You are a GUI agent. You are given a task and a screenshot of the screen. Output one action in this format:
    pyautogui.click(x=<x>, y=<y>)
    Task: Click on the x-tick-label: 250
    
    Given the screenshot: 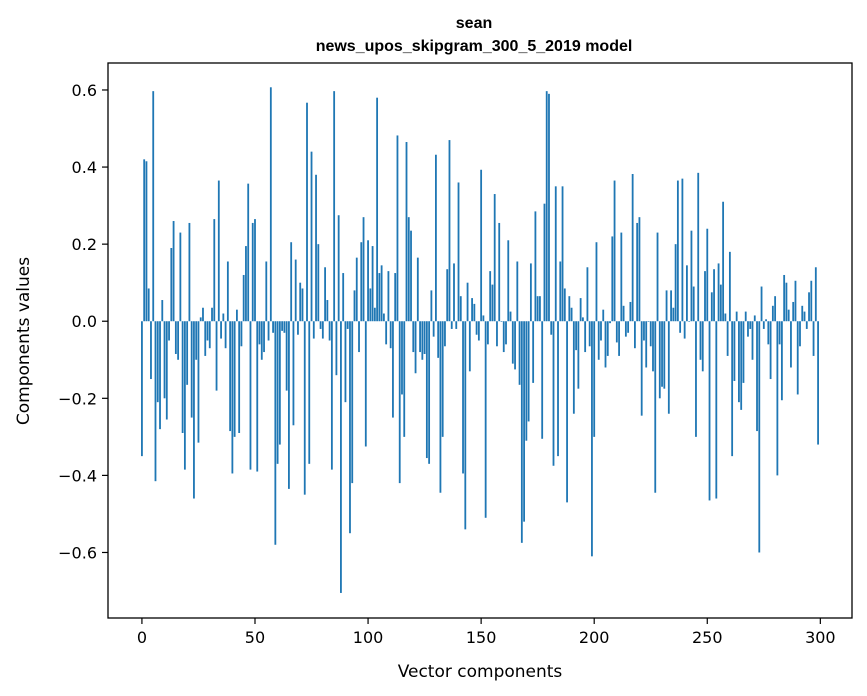 What is the action you would take?
    pyautogui.click(x=707, y=637)
    